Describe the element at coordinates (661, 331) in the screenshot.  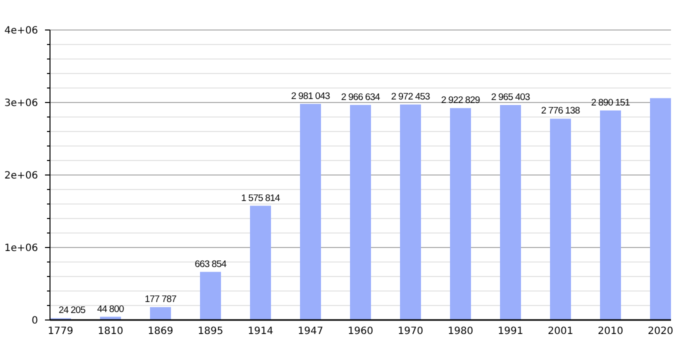
I see `x-tick-label: 2020` at that location.